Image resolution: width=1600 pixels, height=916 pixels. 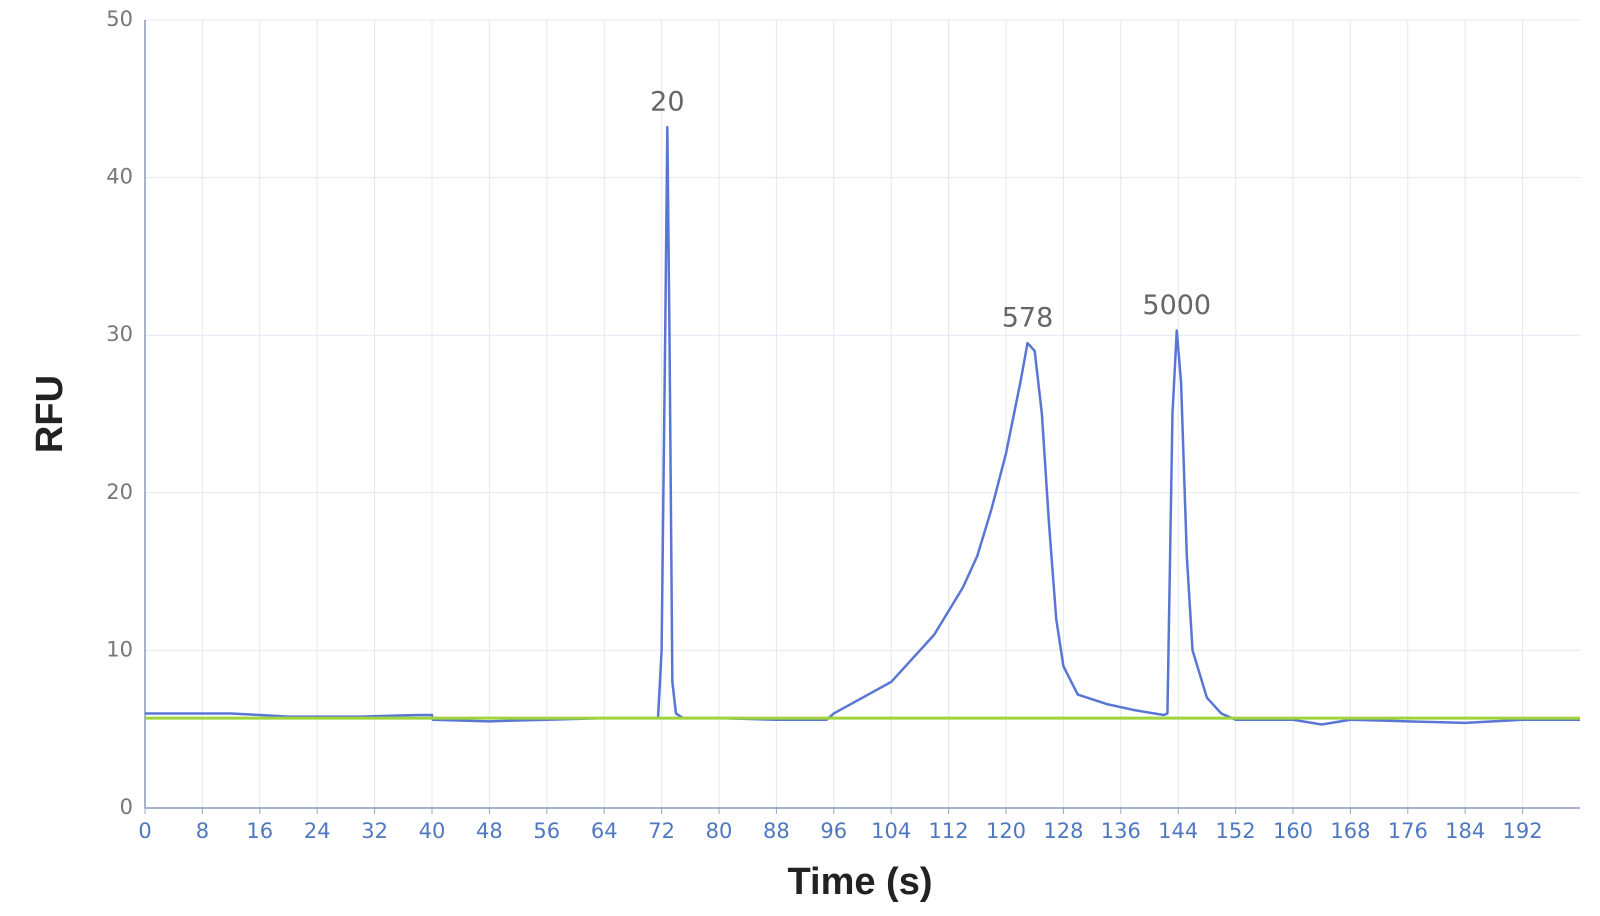 I want to click on x-tick-label: 40, so click(x=432, y=831).